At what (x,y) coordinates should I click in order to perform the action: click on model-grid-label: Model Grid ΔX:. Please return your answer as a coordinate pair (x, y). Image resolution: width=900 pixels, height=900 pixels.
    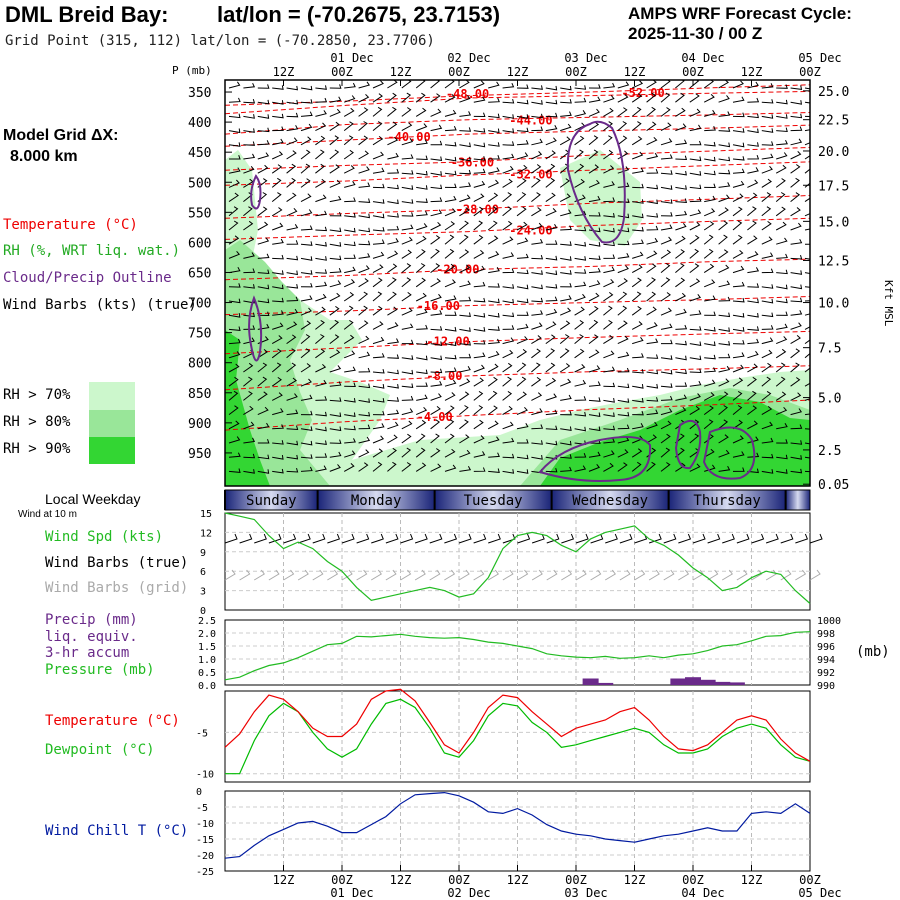
    Looking at the image, I should click on (61, 135).